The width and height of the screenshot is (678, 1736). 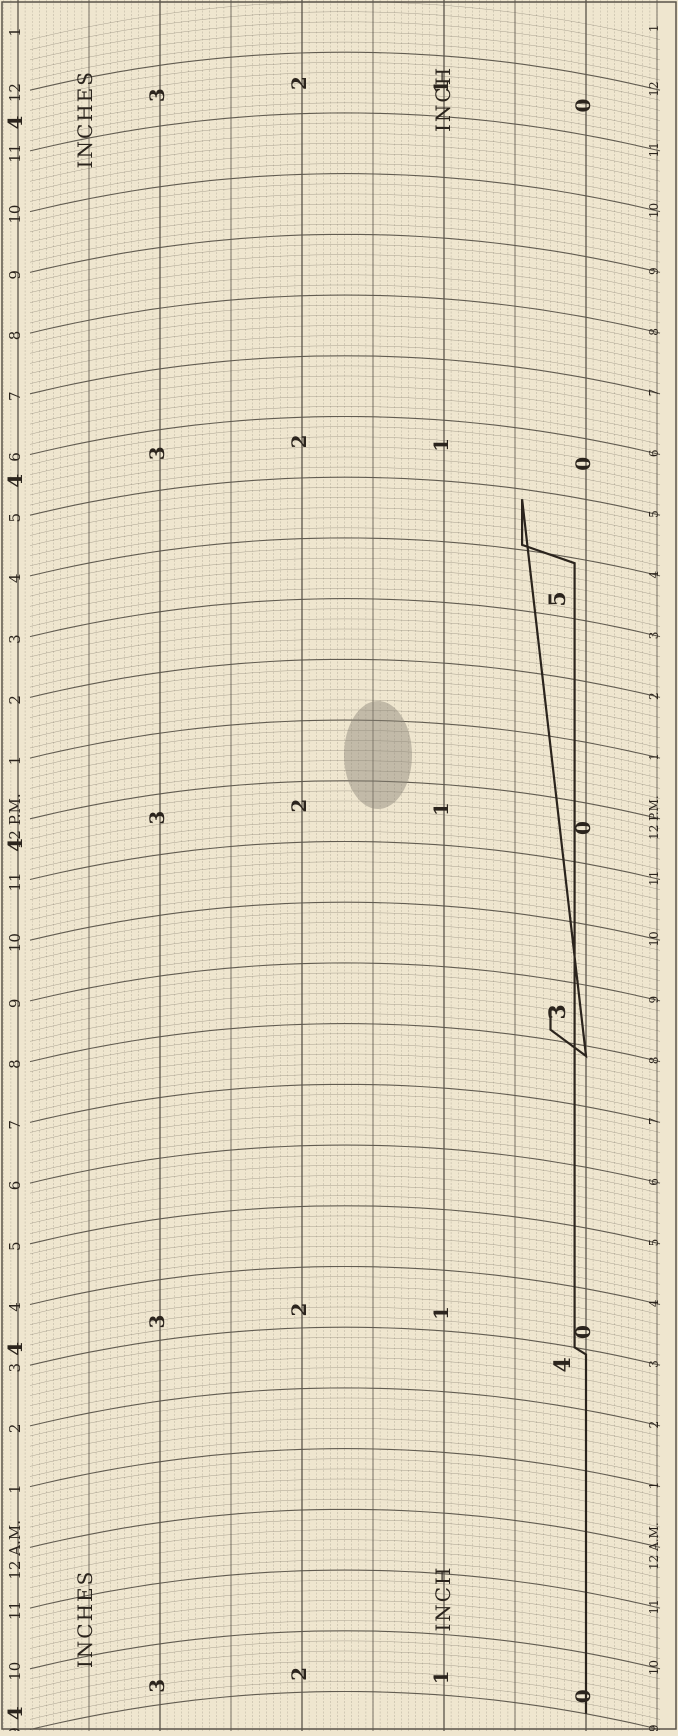 I want to click on hour-label: 12, so click(x=15, y=92).